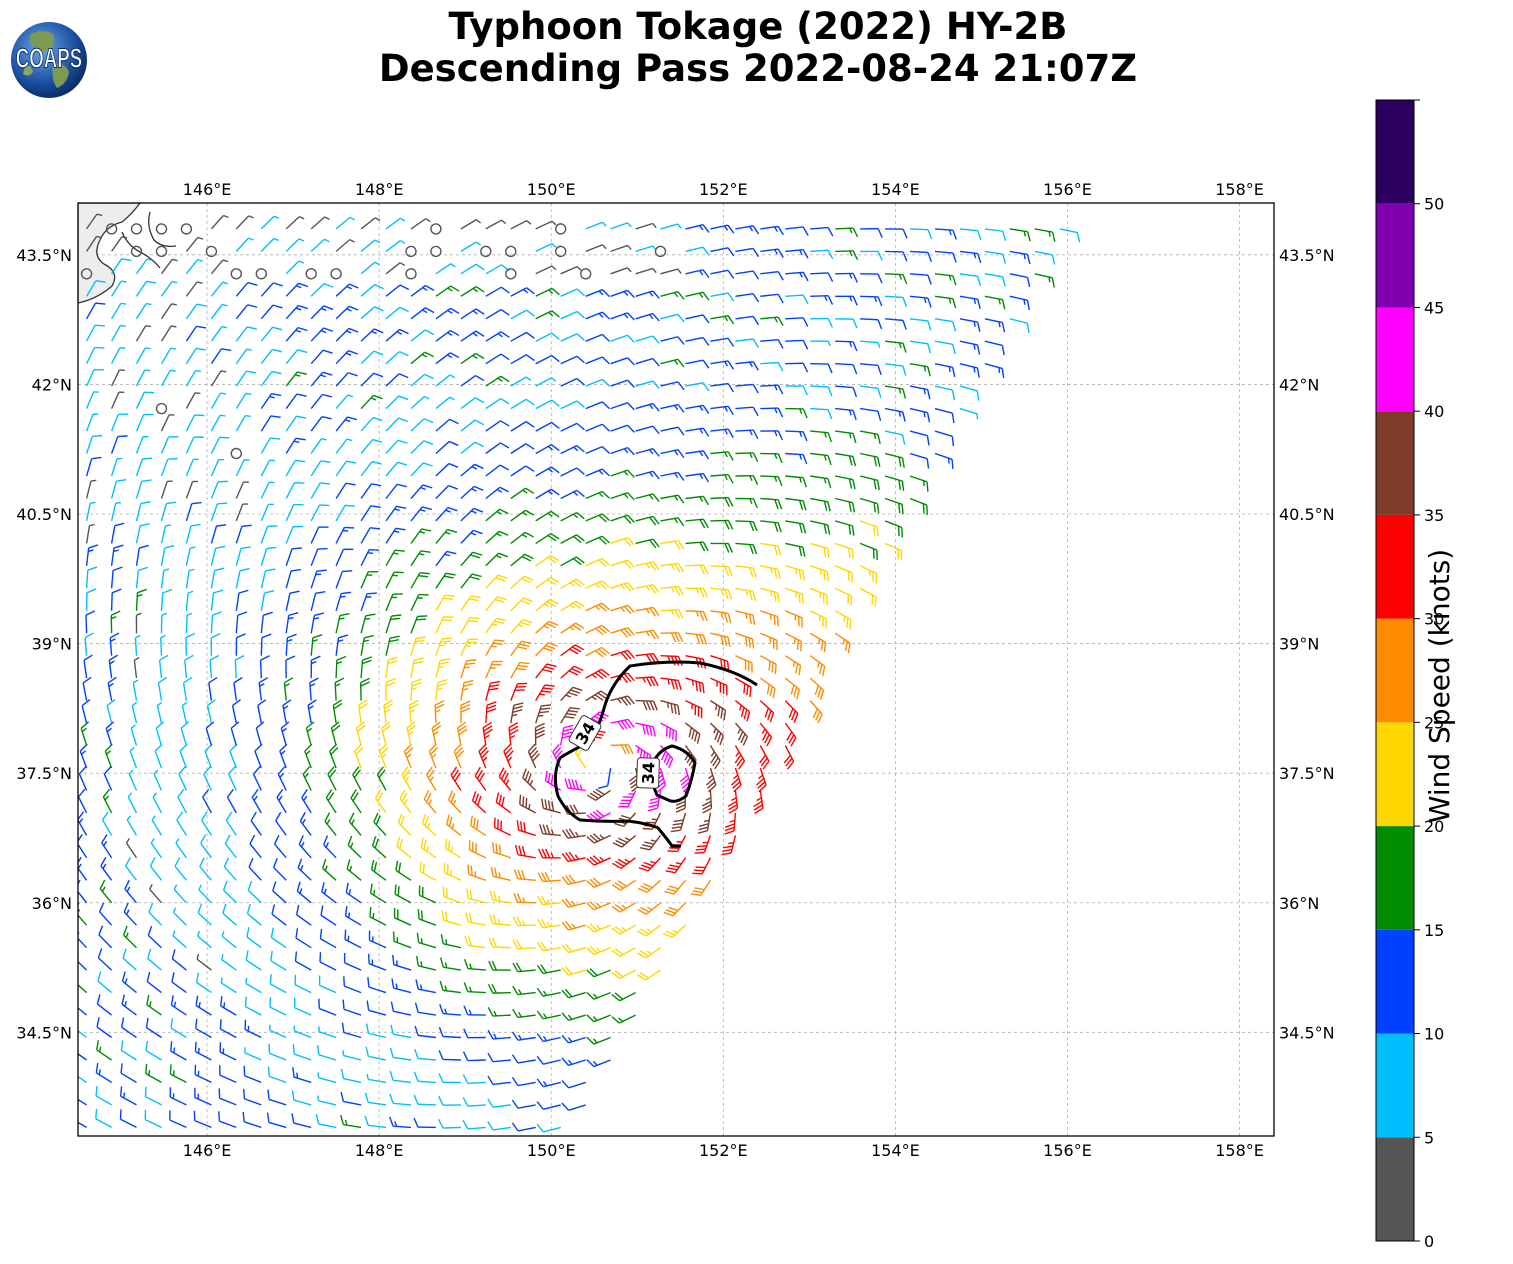 The height and width of the screenshot is (1264, 1513). Describe the element at coordinates (1434, 930) in the screenshot. I see `colorbar-tick-label: 15` at that location.